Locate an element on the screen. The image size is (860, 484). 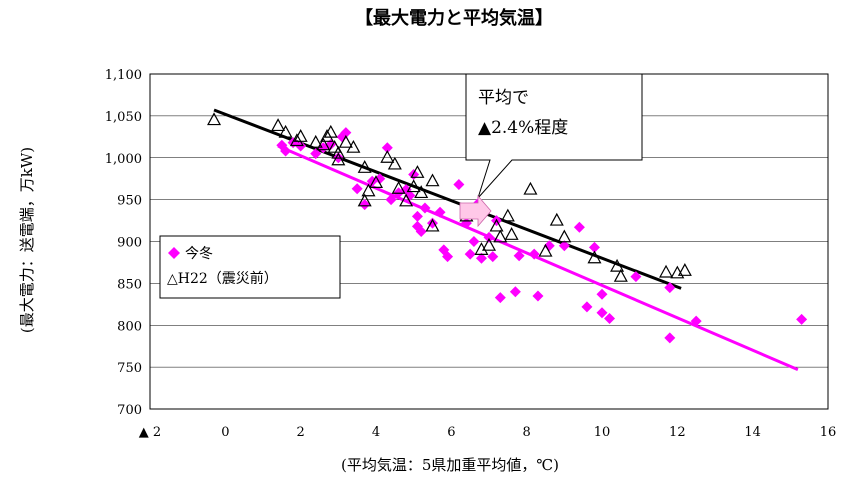
x-tick-label: 12 is located at coordinates (677, 432).